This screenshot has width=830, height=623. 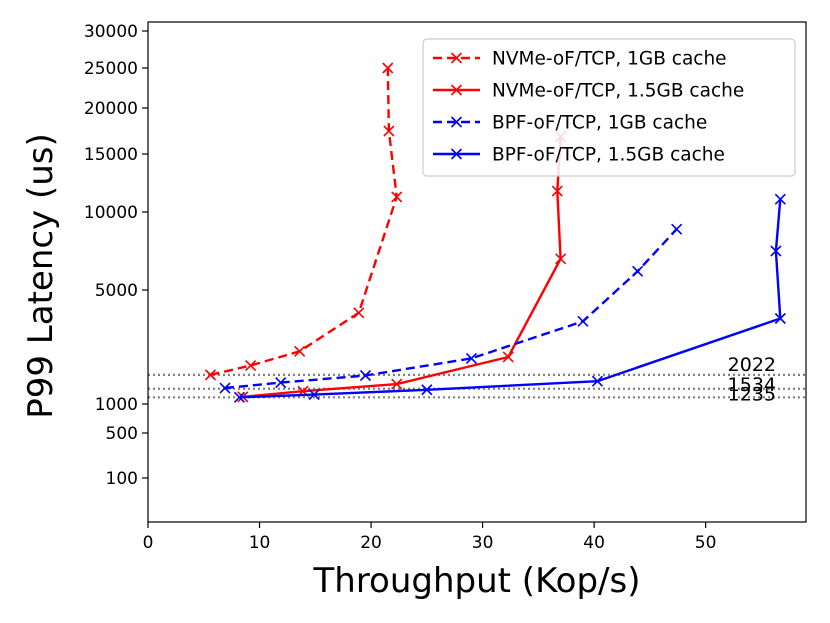 I want to click on legend-item: NVMe-oF/TCP, 1.5GB cache, so click(x=588, y=91).